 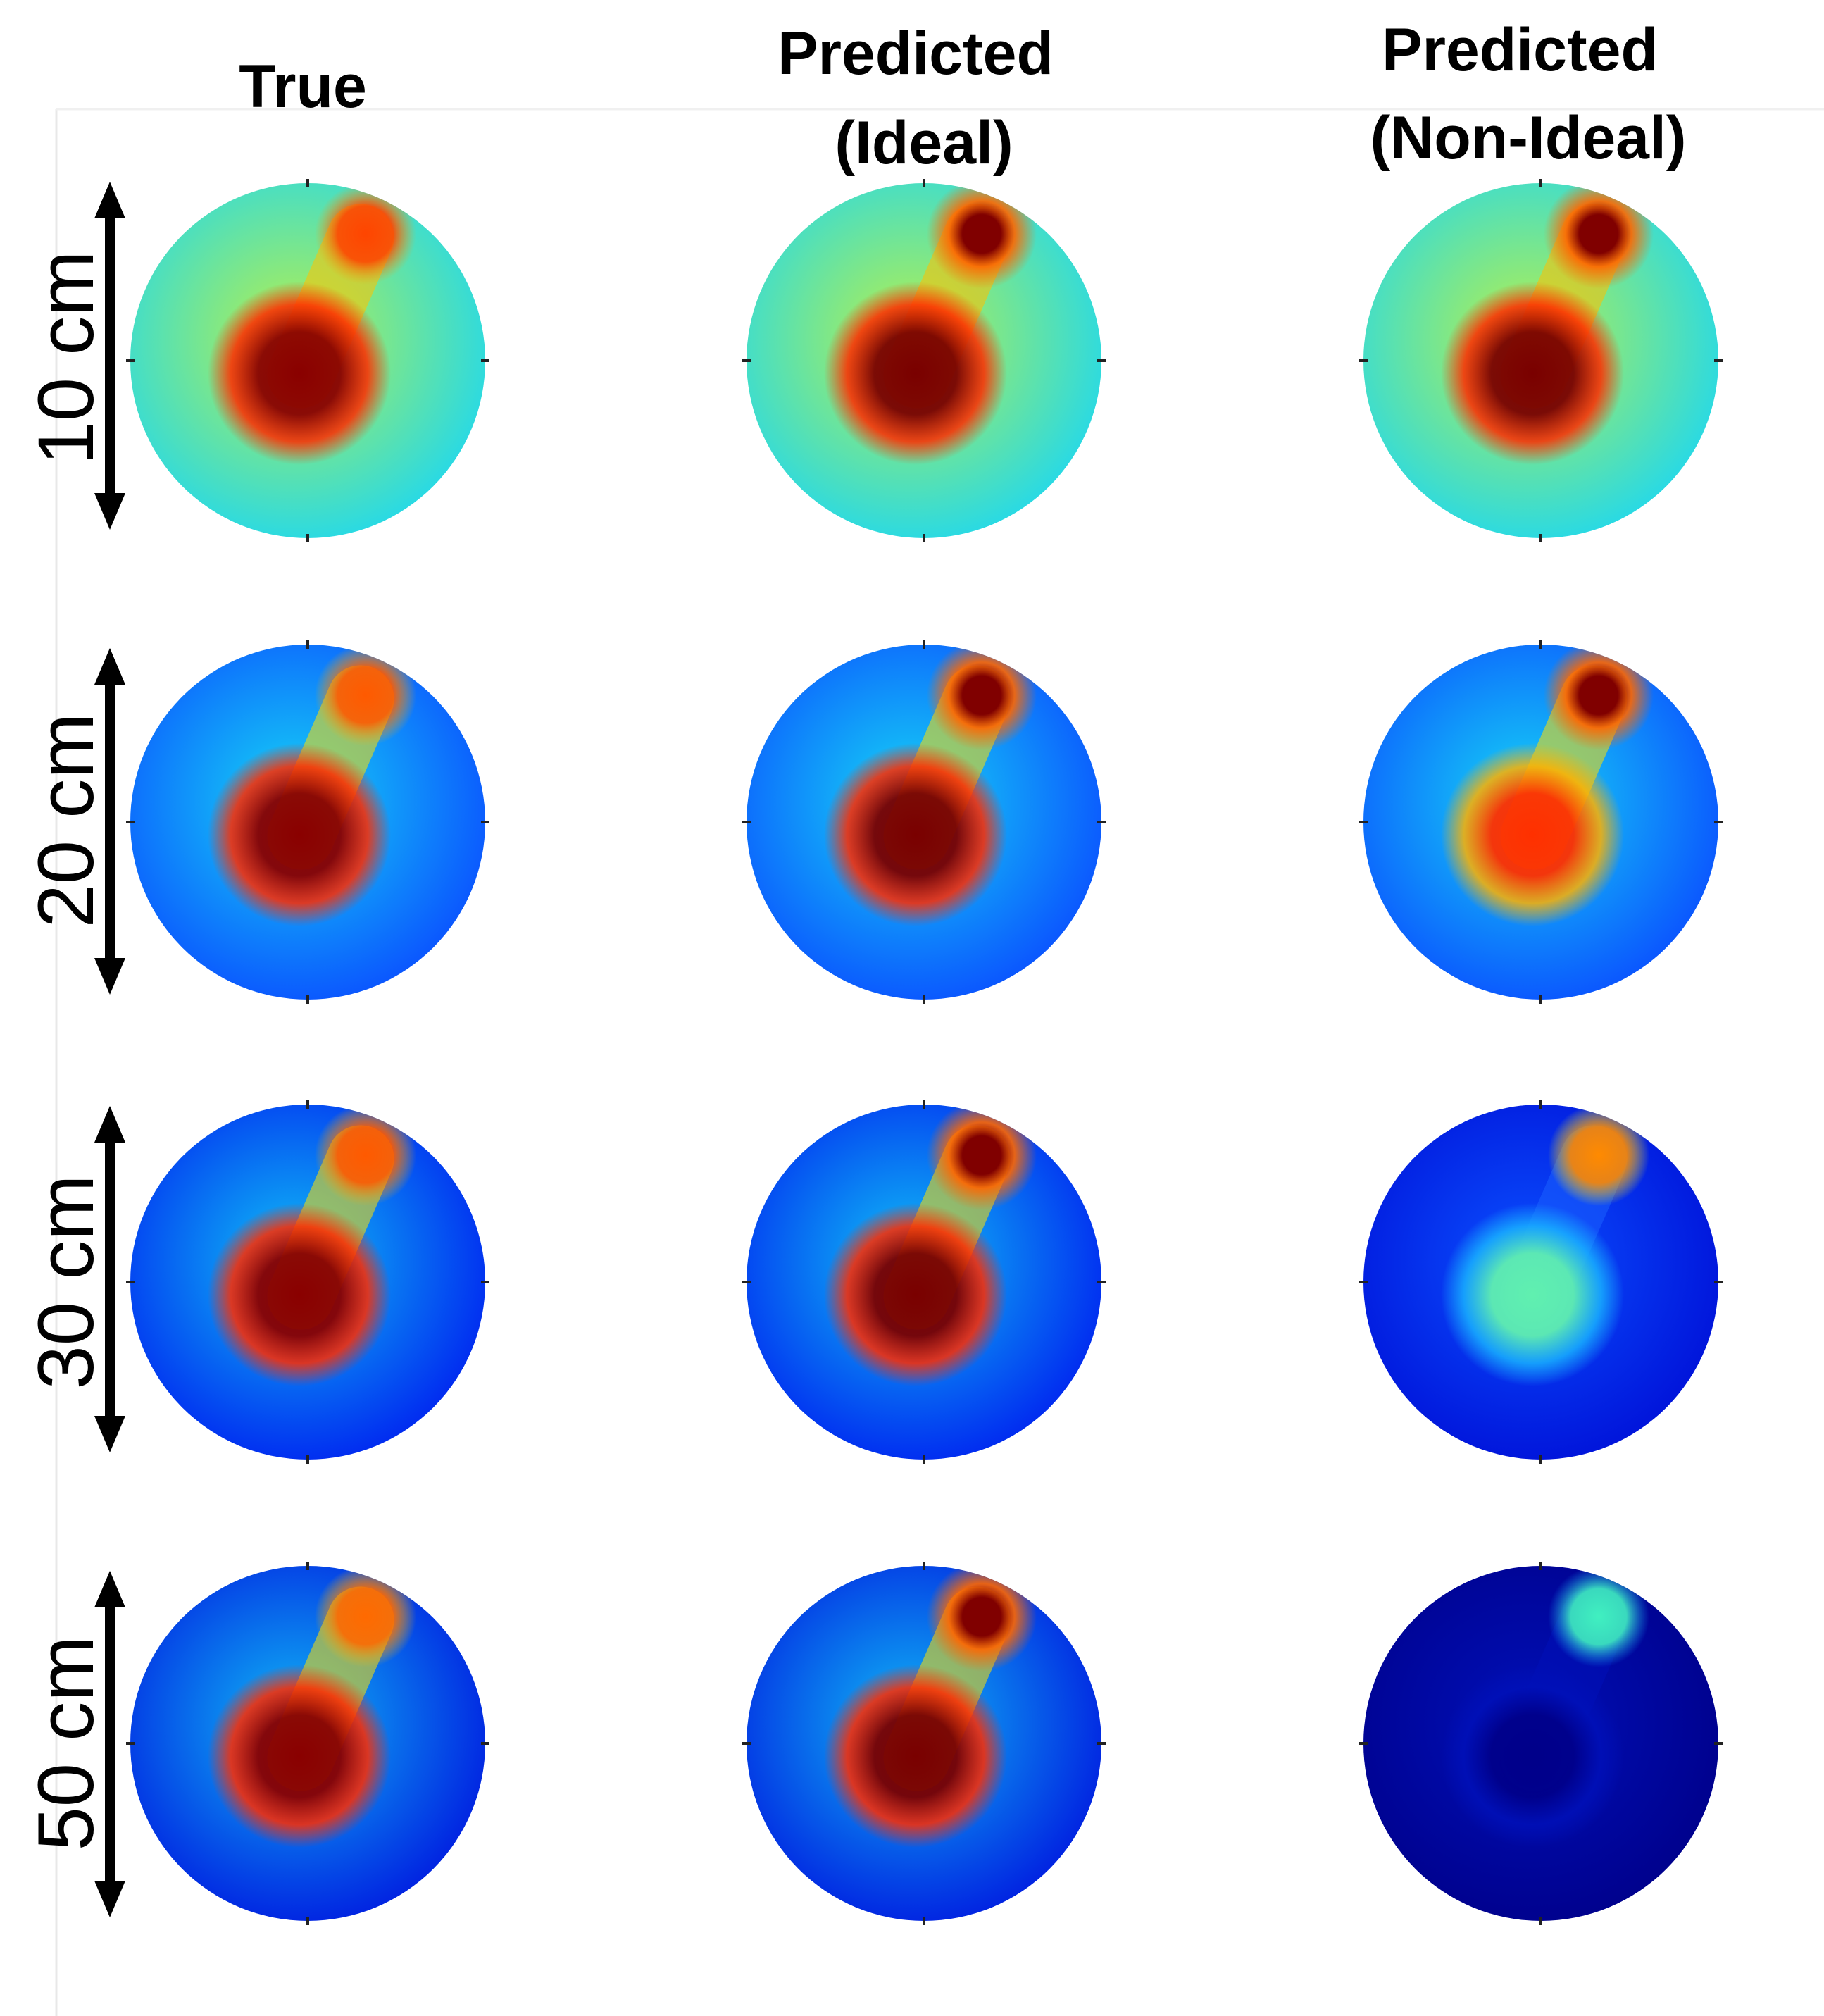 I want to click on heatmap-panel-30cm-predicted-non-ideal, so click(x=1541, y=1282).